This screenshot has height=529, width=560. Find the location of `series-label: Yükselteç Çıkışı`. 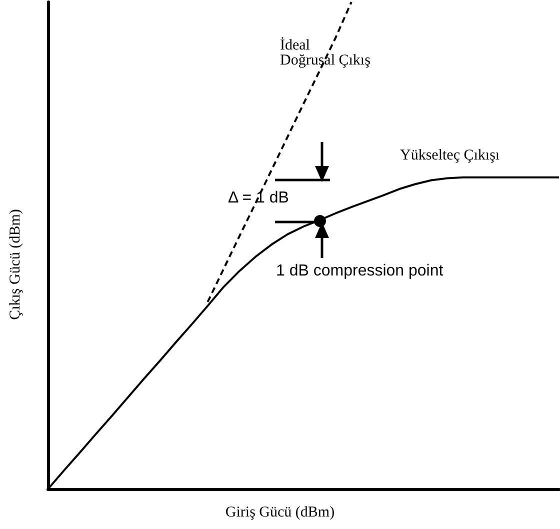

series-label: Yükselteç Çıkışı is located at coordinates (450, 156).